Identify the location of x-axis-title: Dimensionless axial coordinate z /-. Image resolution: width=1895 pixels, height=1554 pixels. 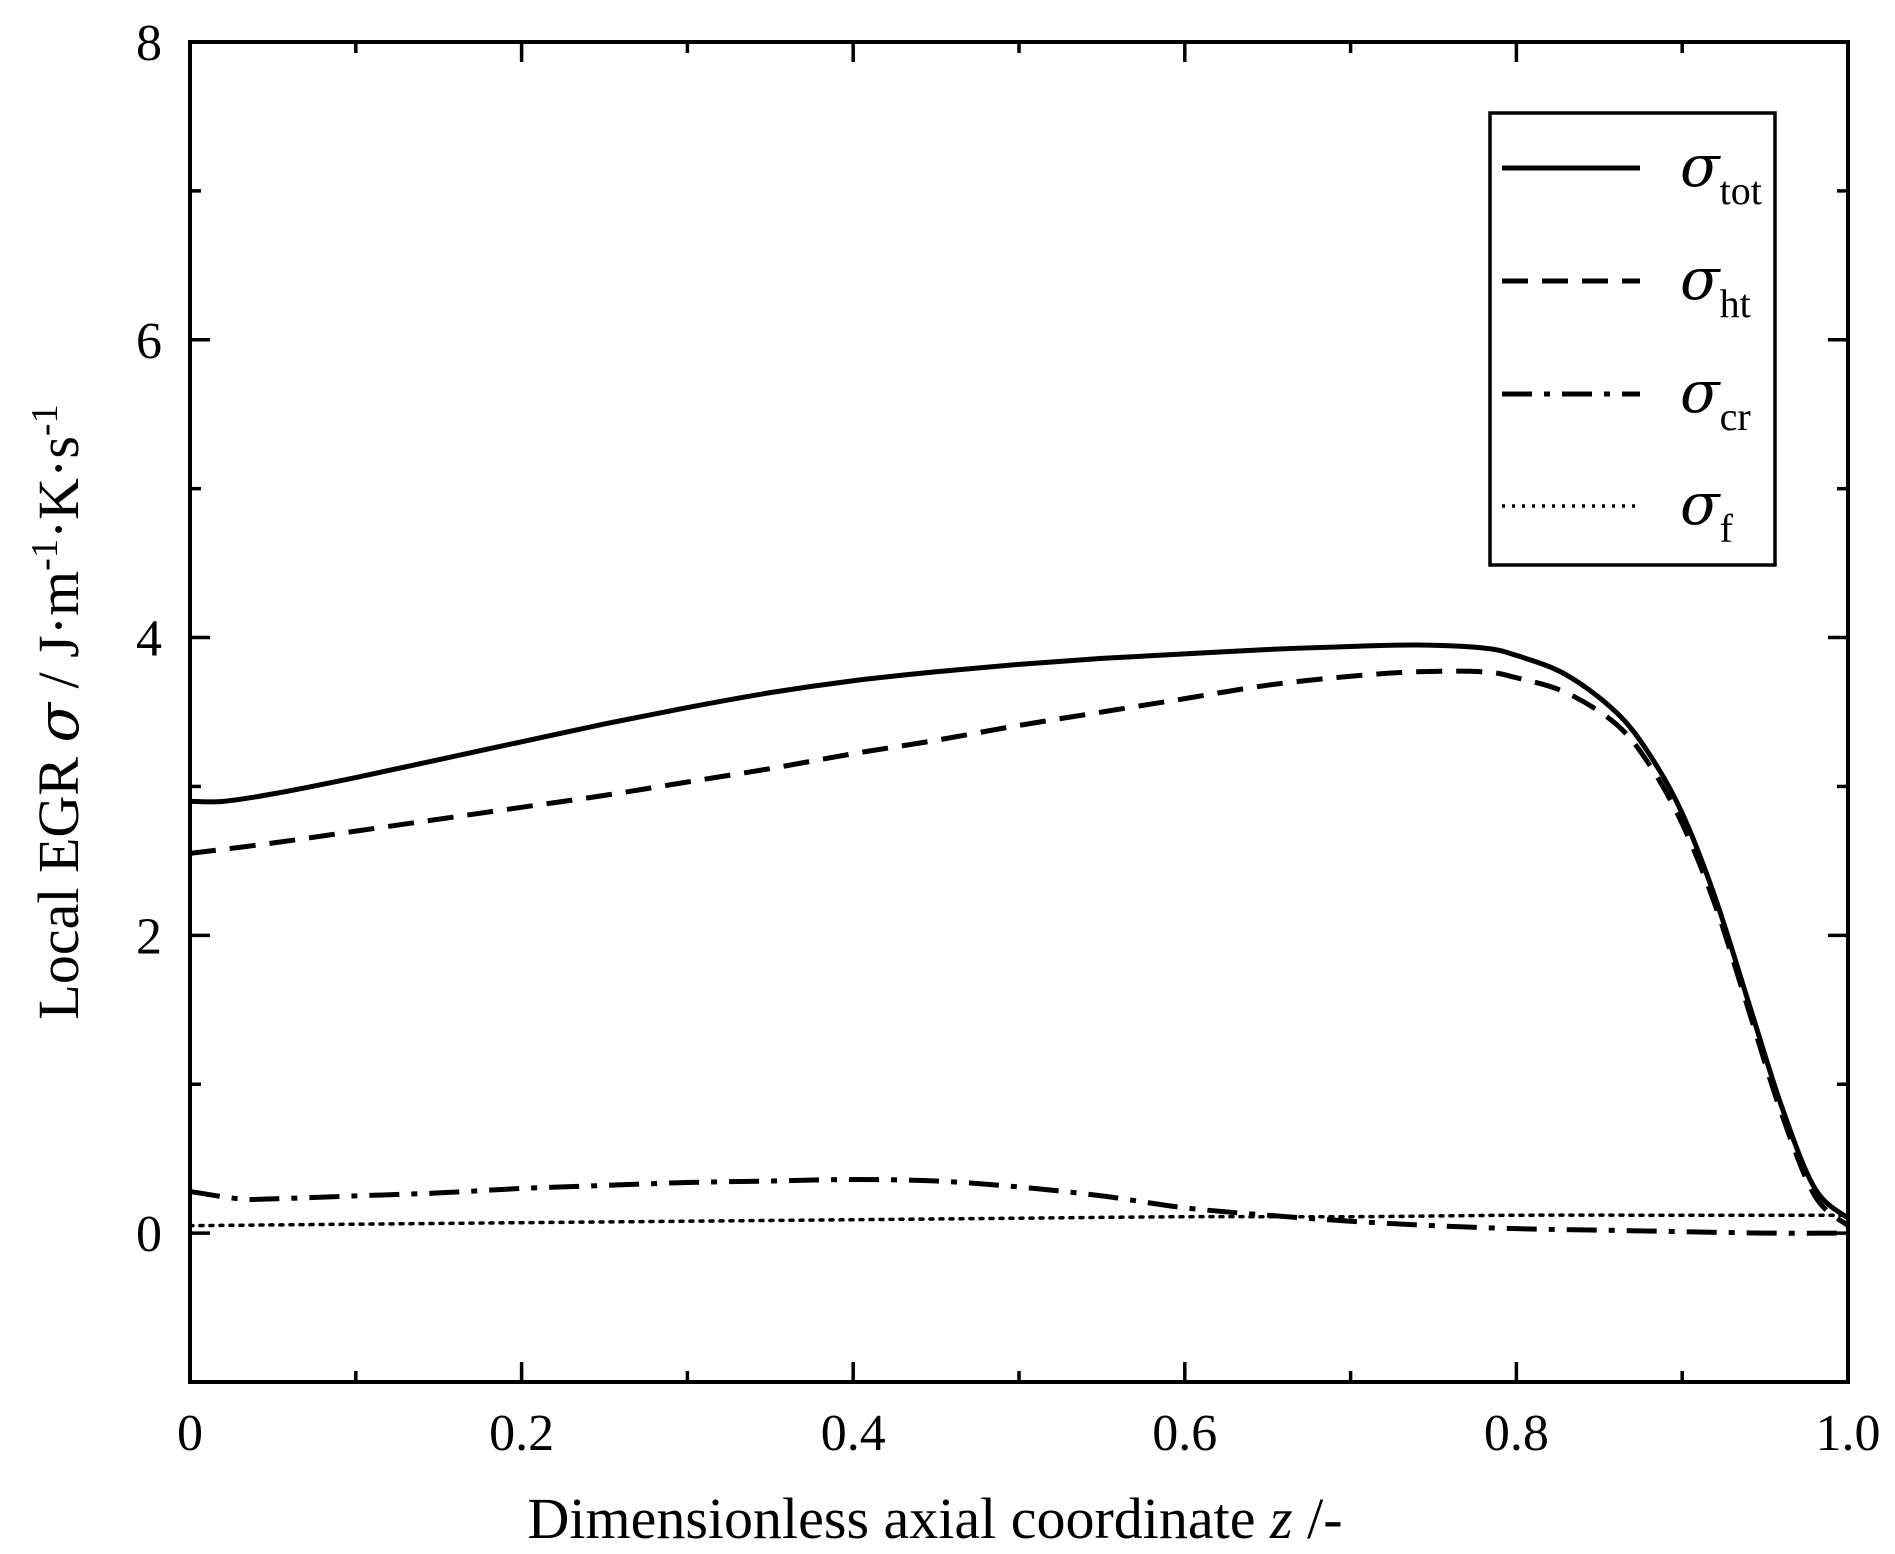
(934, 1518).